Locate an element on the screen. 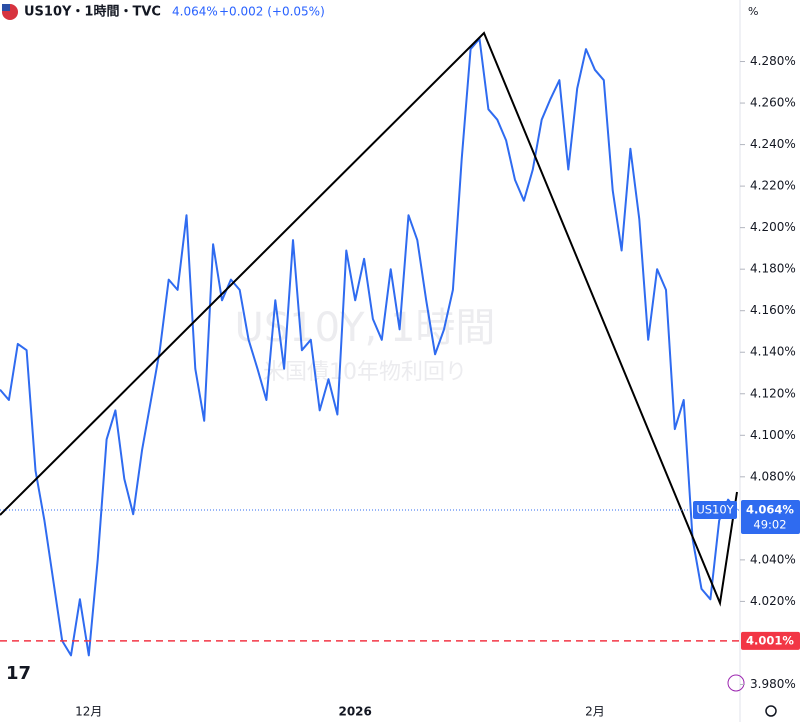  y-tick-label: 4.200% is located at coordinates (773, 227).